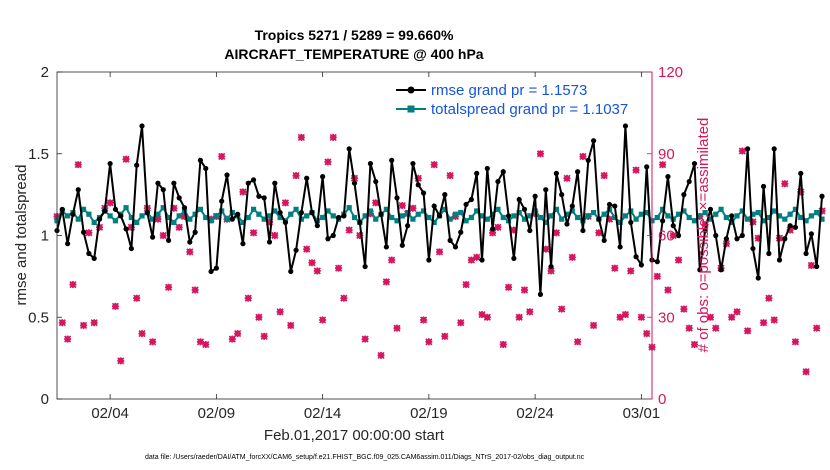 The width and height of the screenshot is (830, 470). I want to click on y-tick-label-left: 1.5, so click(38, 154).